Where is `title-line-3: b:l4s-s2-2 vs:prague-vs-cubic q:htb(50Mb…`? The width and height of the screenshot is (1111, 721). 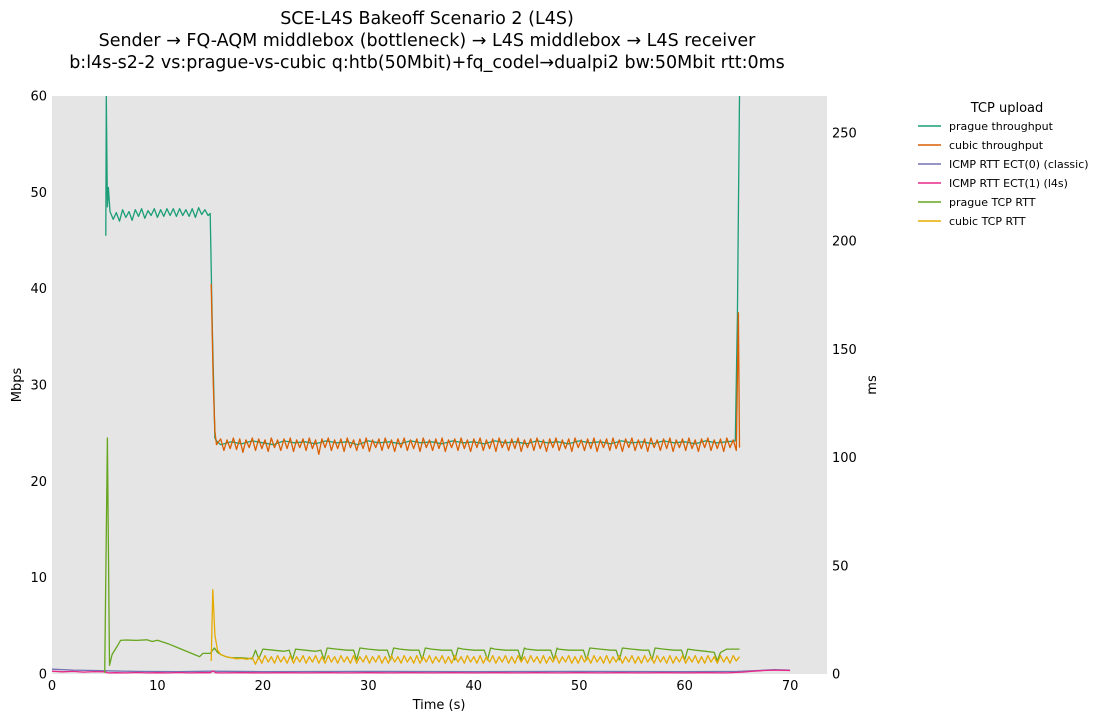
title-line-3: b:l4s-s2-2 vs:prague-vs-cubic q:htb(50Mb… is located at coordinates (427, 63).